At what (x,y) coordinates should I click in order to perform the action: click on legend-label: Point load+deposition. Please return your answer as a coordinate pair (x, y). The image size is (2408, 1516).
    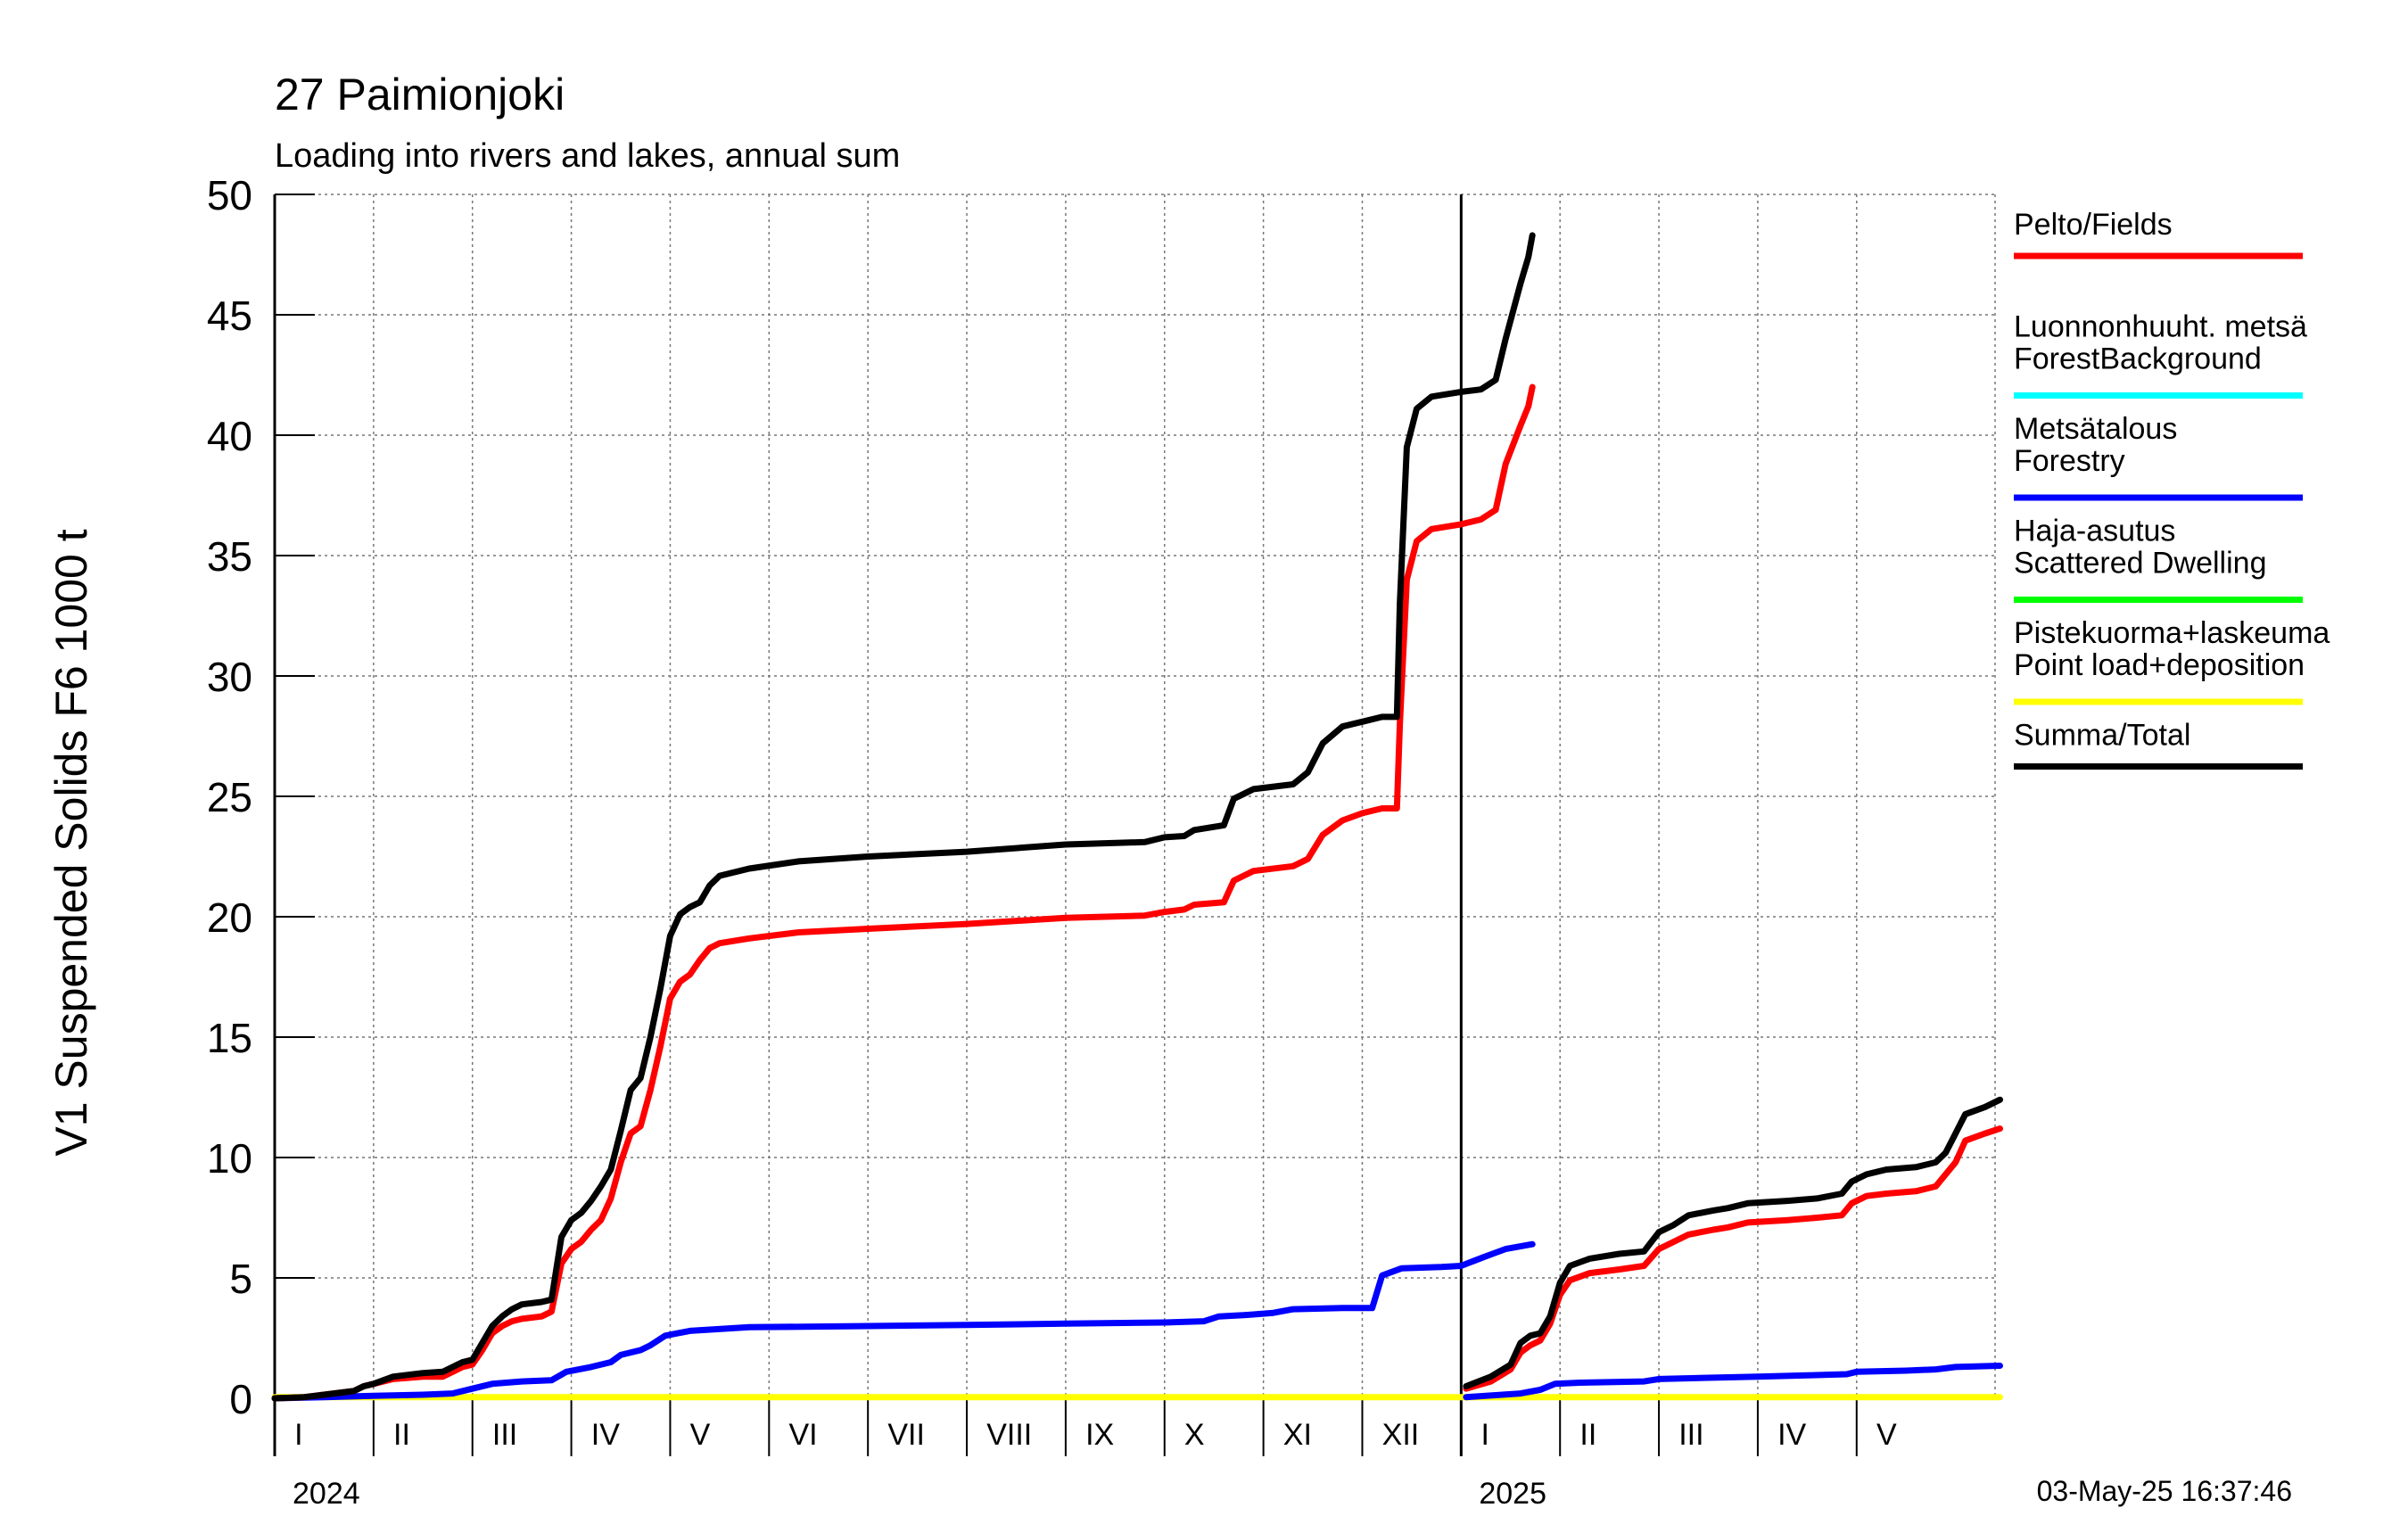
    Looking at the image, I should click on (2159, 665).